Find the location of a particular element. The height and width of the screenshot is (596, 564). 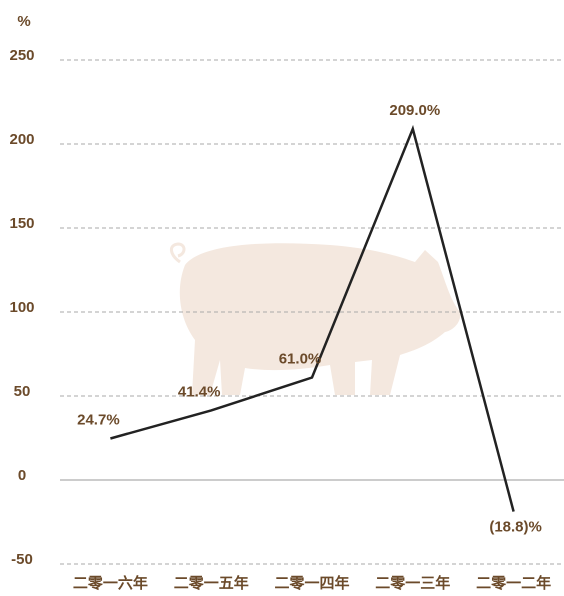

x-tick-label: 二零一六年 is located at coordinates (110, 583).